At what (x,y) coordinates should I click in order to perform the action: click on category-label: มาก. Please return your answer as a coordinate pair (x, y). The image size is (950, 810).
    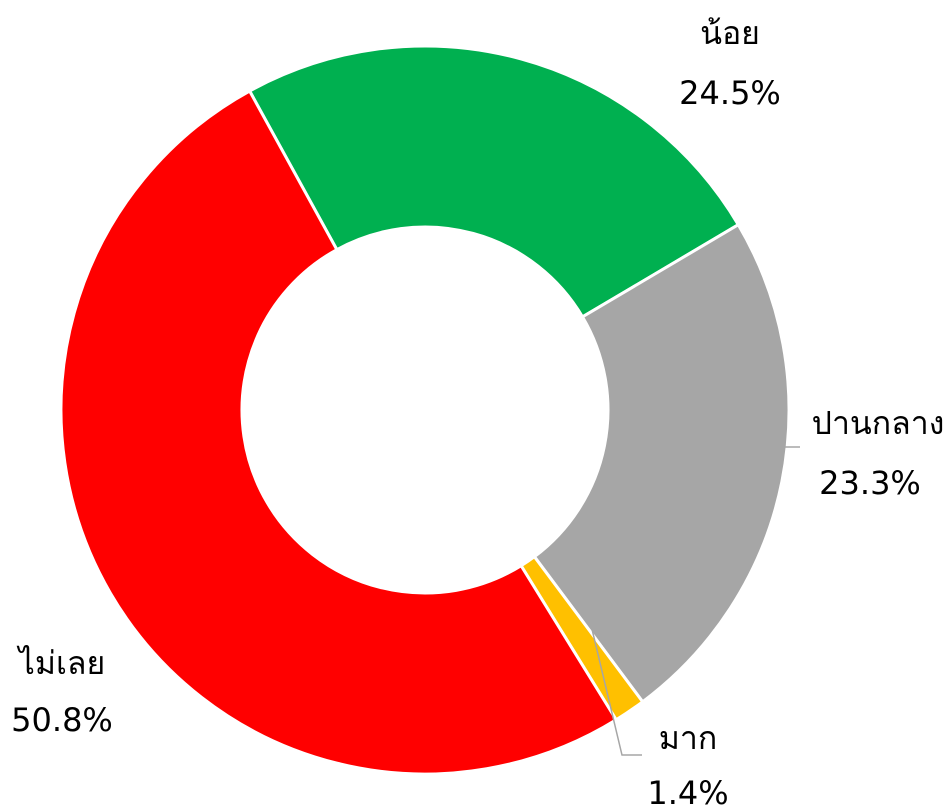
    Looking at the image, I should click on (688, 738).